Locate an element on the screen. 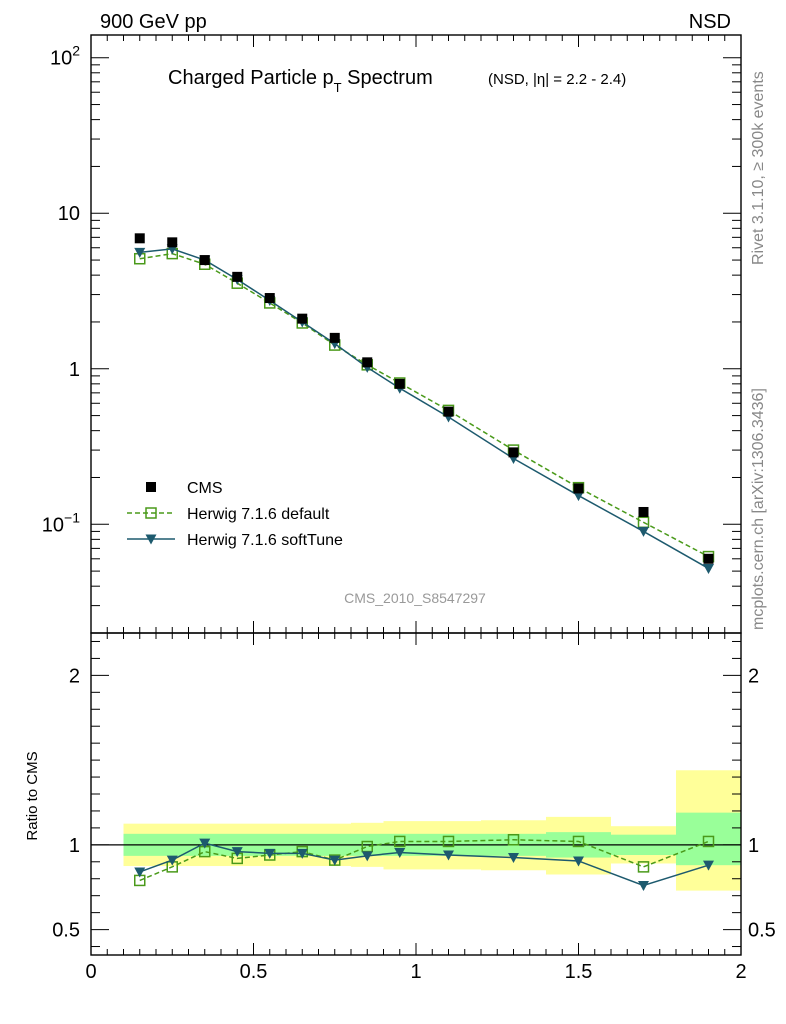 This screenshot has height=1024, width=786. chart-title-rest: Spectrum is located at coordinates (387, 78).